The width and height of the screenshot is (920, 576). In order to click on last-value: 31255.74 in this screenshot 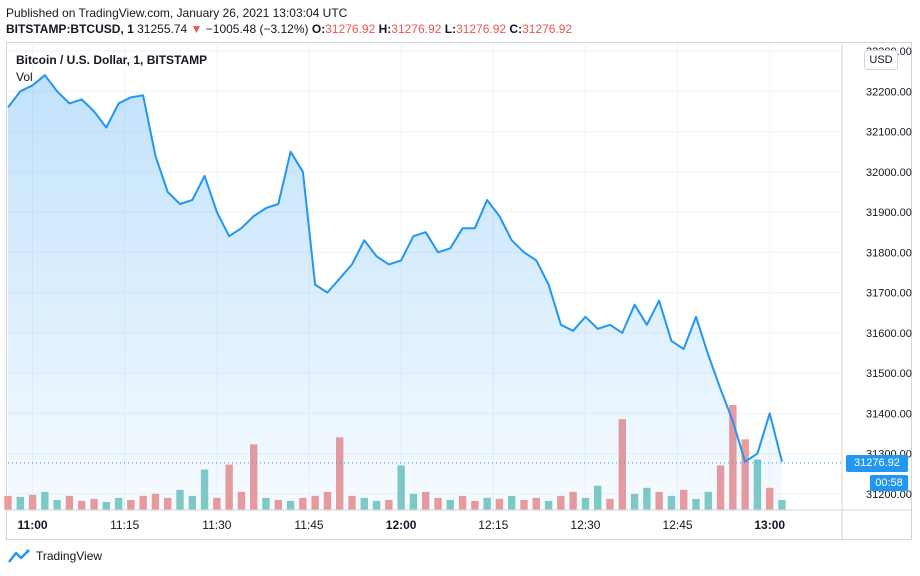, I will do `click(162, 29)`.